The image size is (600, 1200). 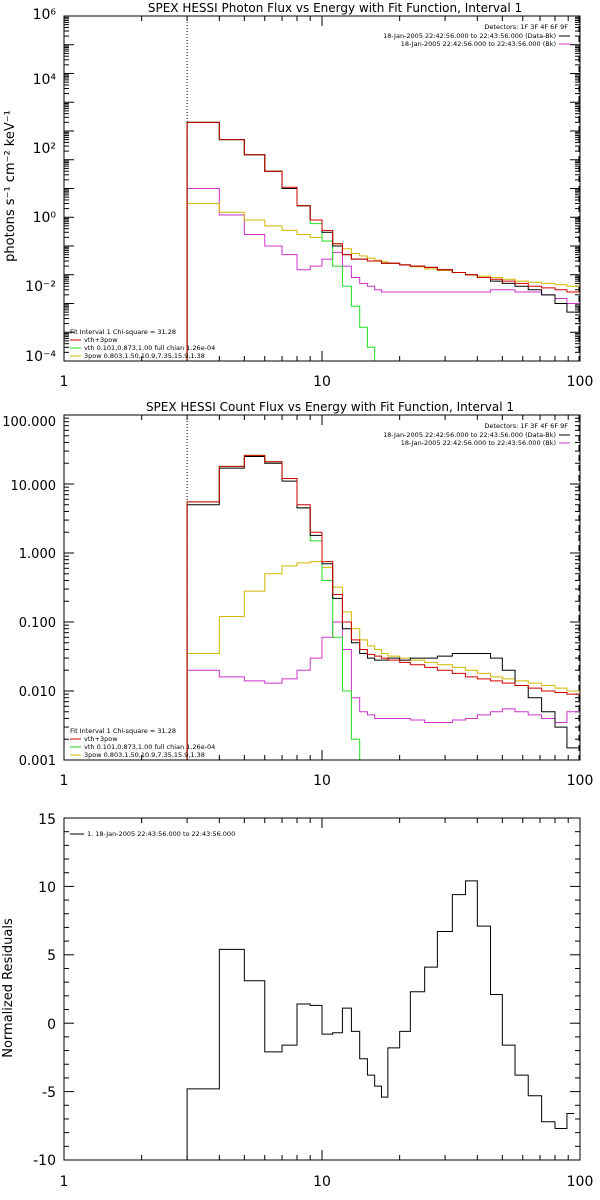 What do you see at coordinates (37, 761) in the screenshot?
I see `y-tick-label: 0.001` at bounding box center [37, 761].